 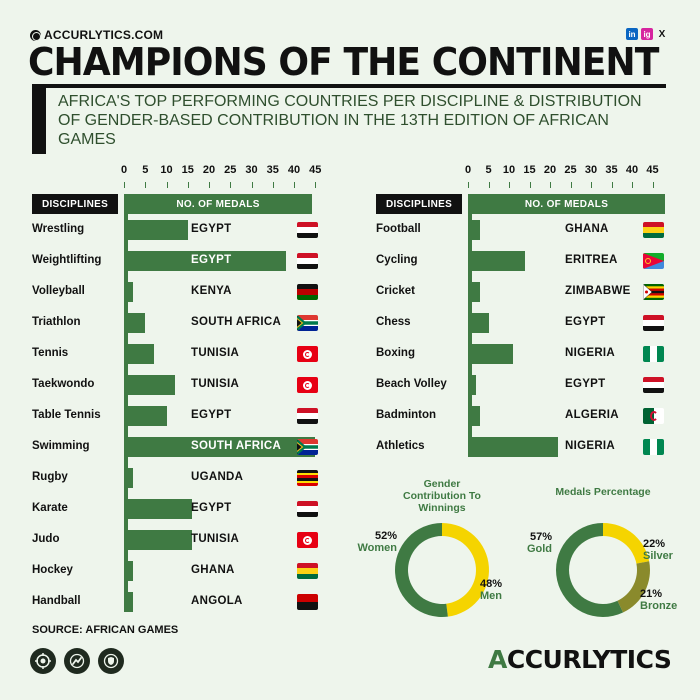 What do you see at coordinates (468, 170) in the screenshot?
I see `scale-tick-text: 0` at bounding box center [468, 170].